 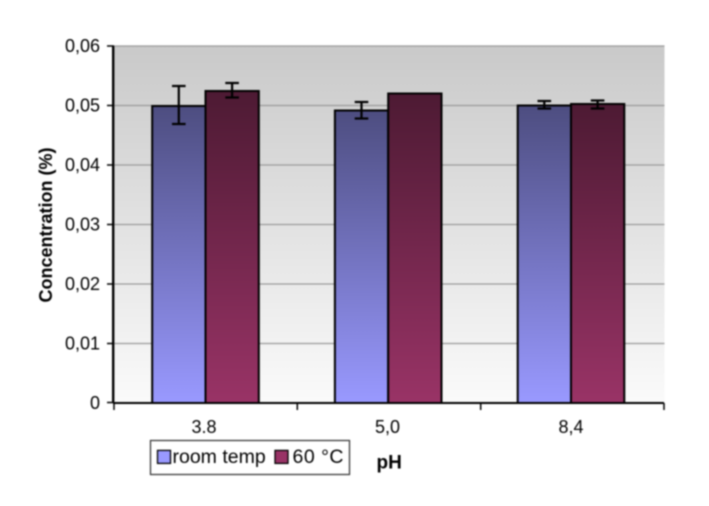 What do you see at coordinates (82, 106) in the screenshot?
I see `svg-text: 0,05` at bounding box center [82, 106].